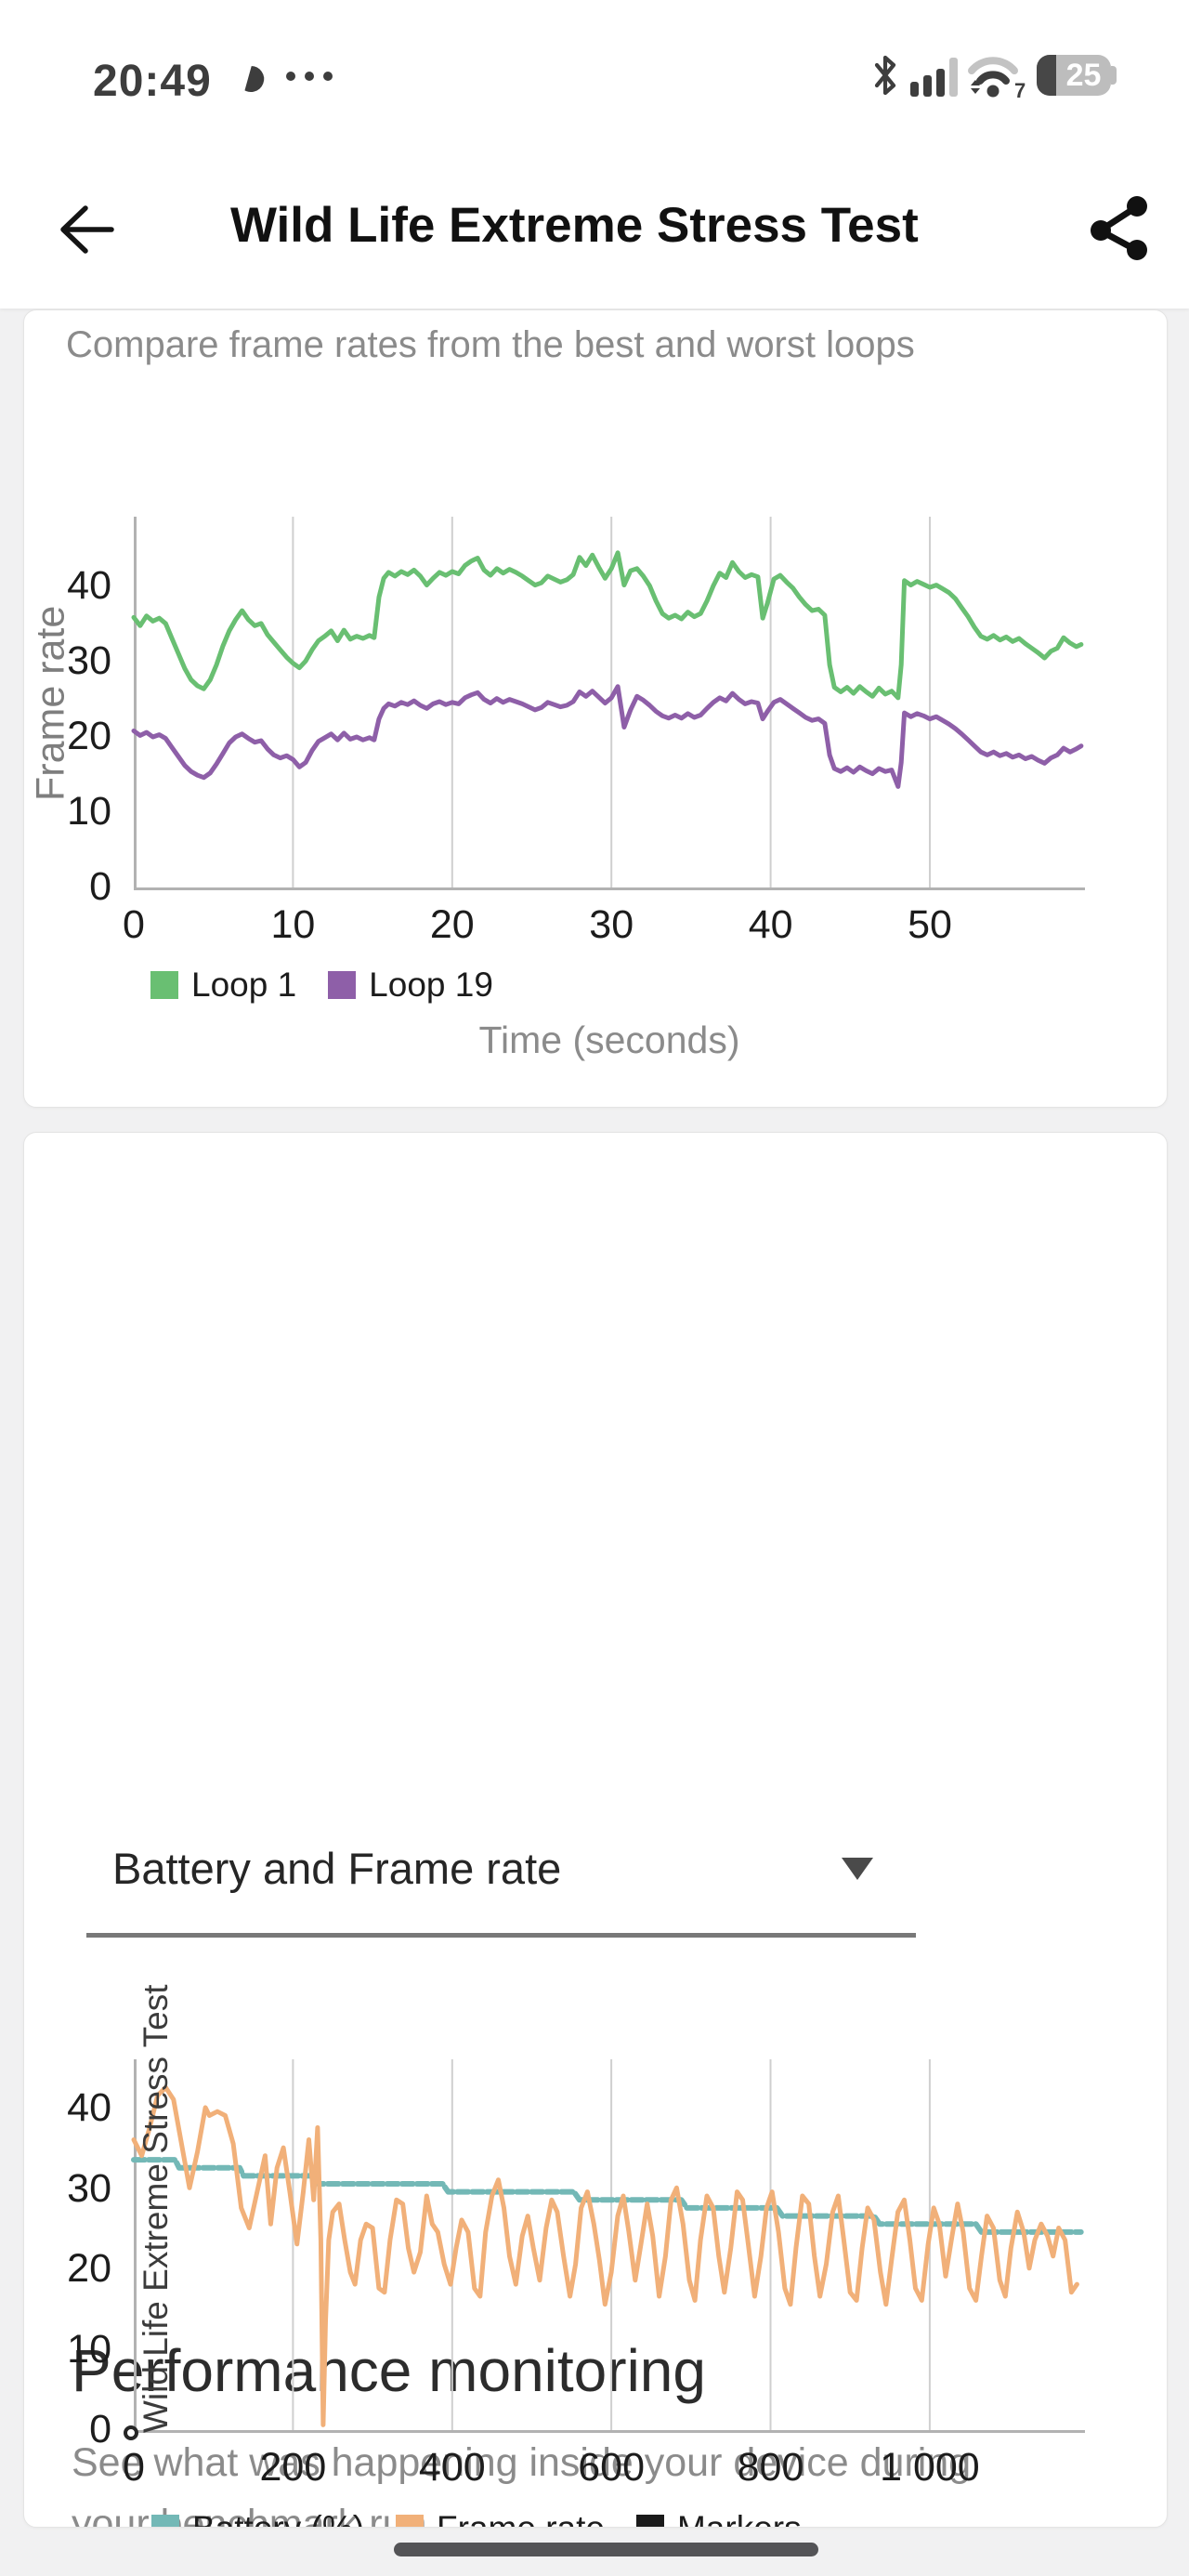 Image resolution: width=1189 pixels, height=2576 pixels. What do you see at coordinates (452, 2467) in the screenshot?
I see `x-tick-label: 400` at bounding box center [452, 2467].